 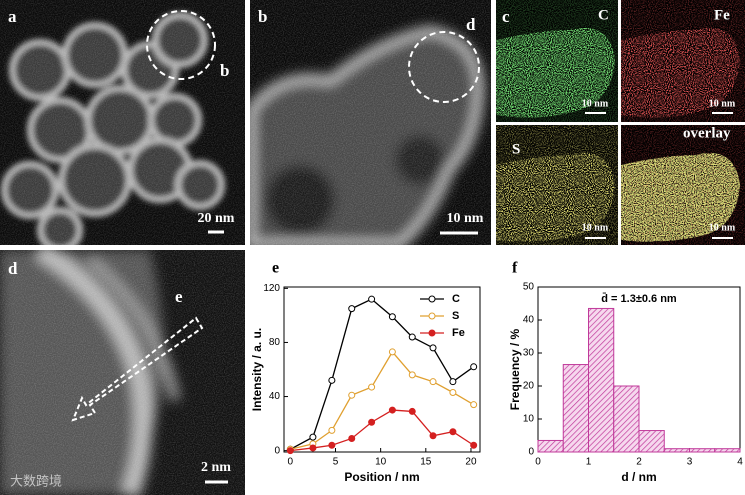 What do you see at coordinates (707, 133) in the screenshot?
I see `element-label: overlay` at bounding box center [707, 133].